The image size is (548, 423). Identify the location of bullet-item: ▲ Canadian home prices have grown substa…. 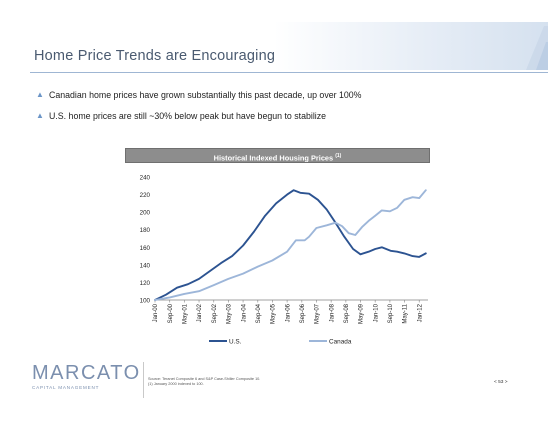
(286, 95).